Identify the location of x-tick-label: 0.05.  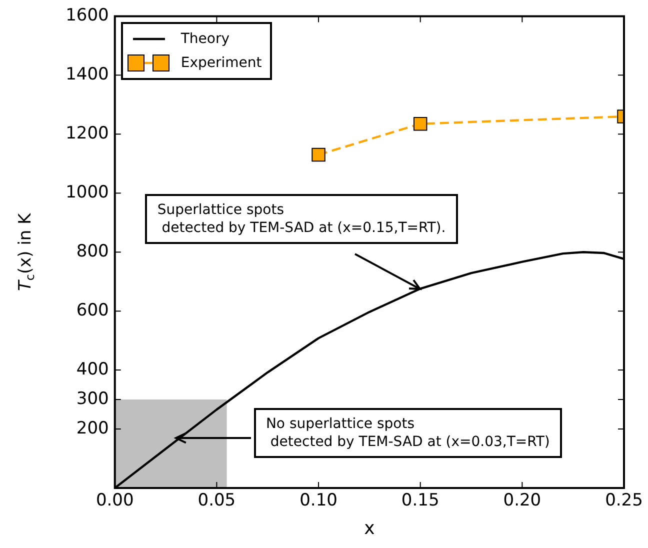
(217, 500).